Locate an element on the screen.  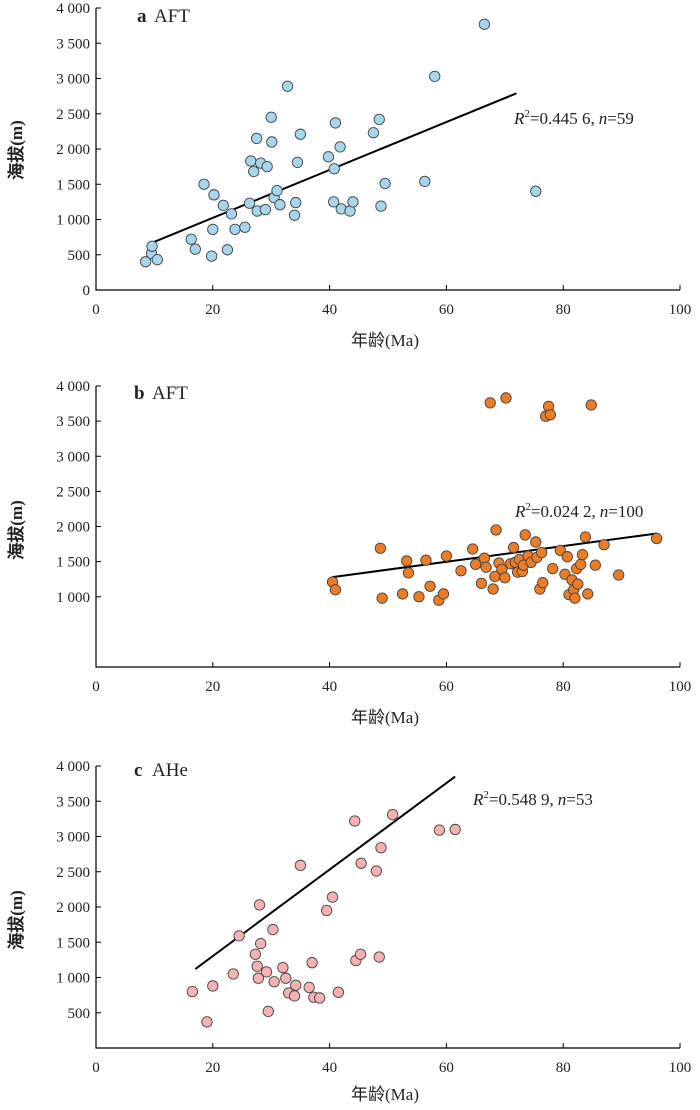
panel-a-ytick-label: 4 000 is located at coordinates (73, 9).